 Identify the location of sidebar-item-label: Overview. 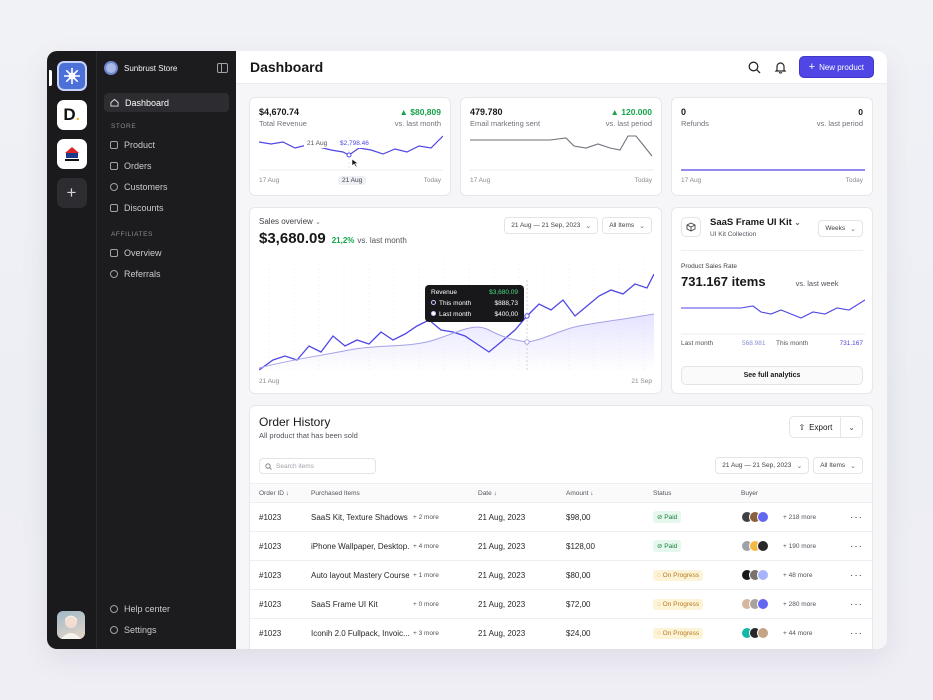
(143, 252).